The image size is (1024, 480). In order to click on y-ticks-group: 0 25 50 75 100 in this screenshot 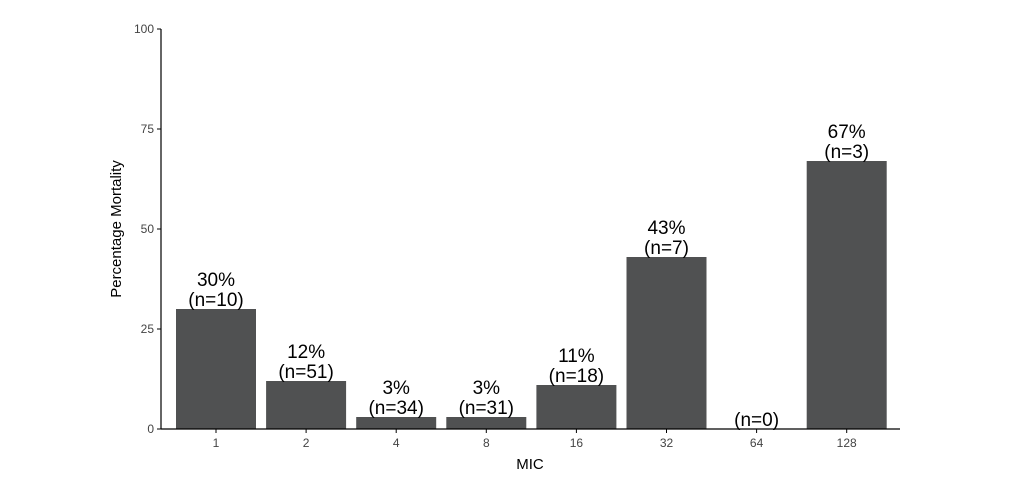, I will do `click(147, 229)`.